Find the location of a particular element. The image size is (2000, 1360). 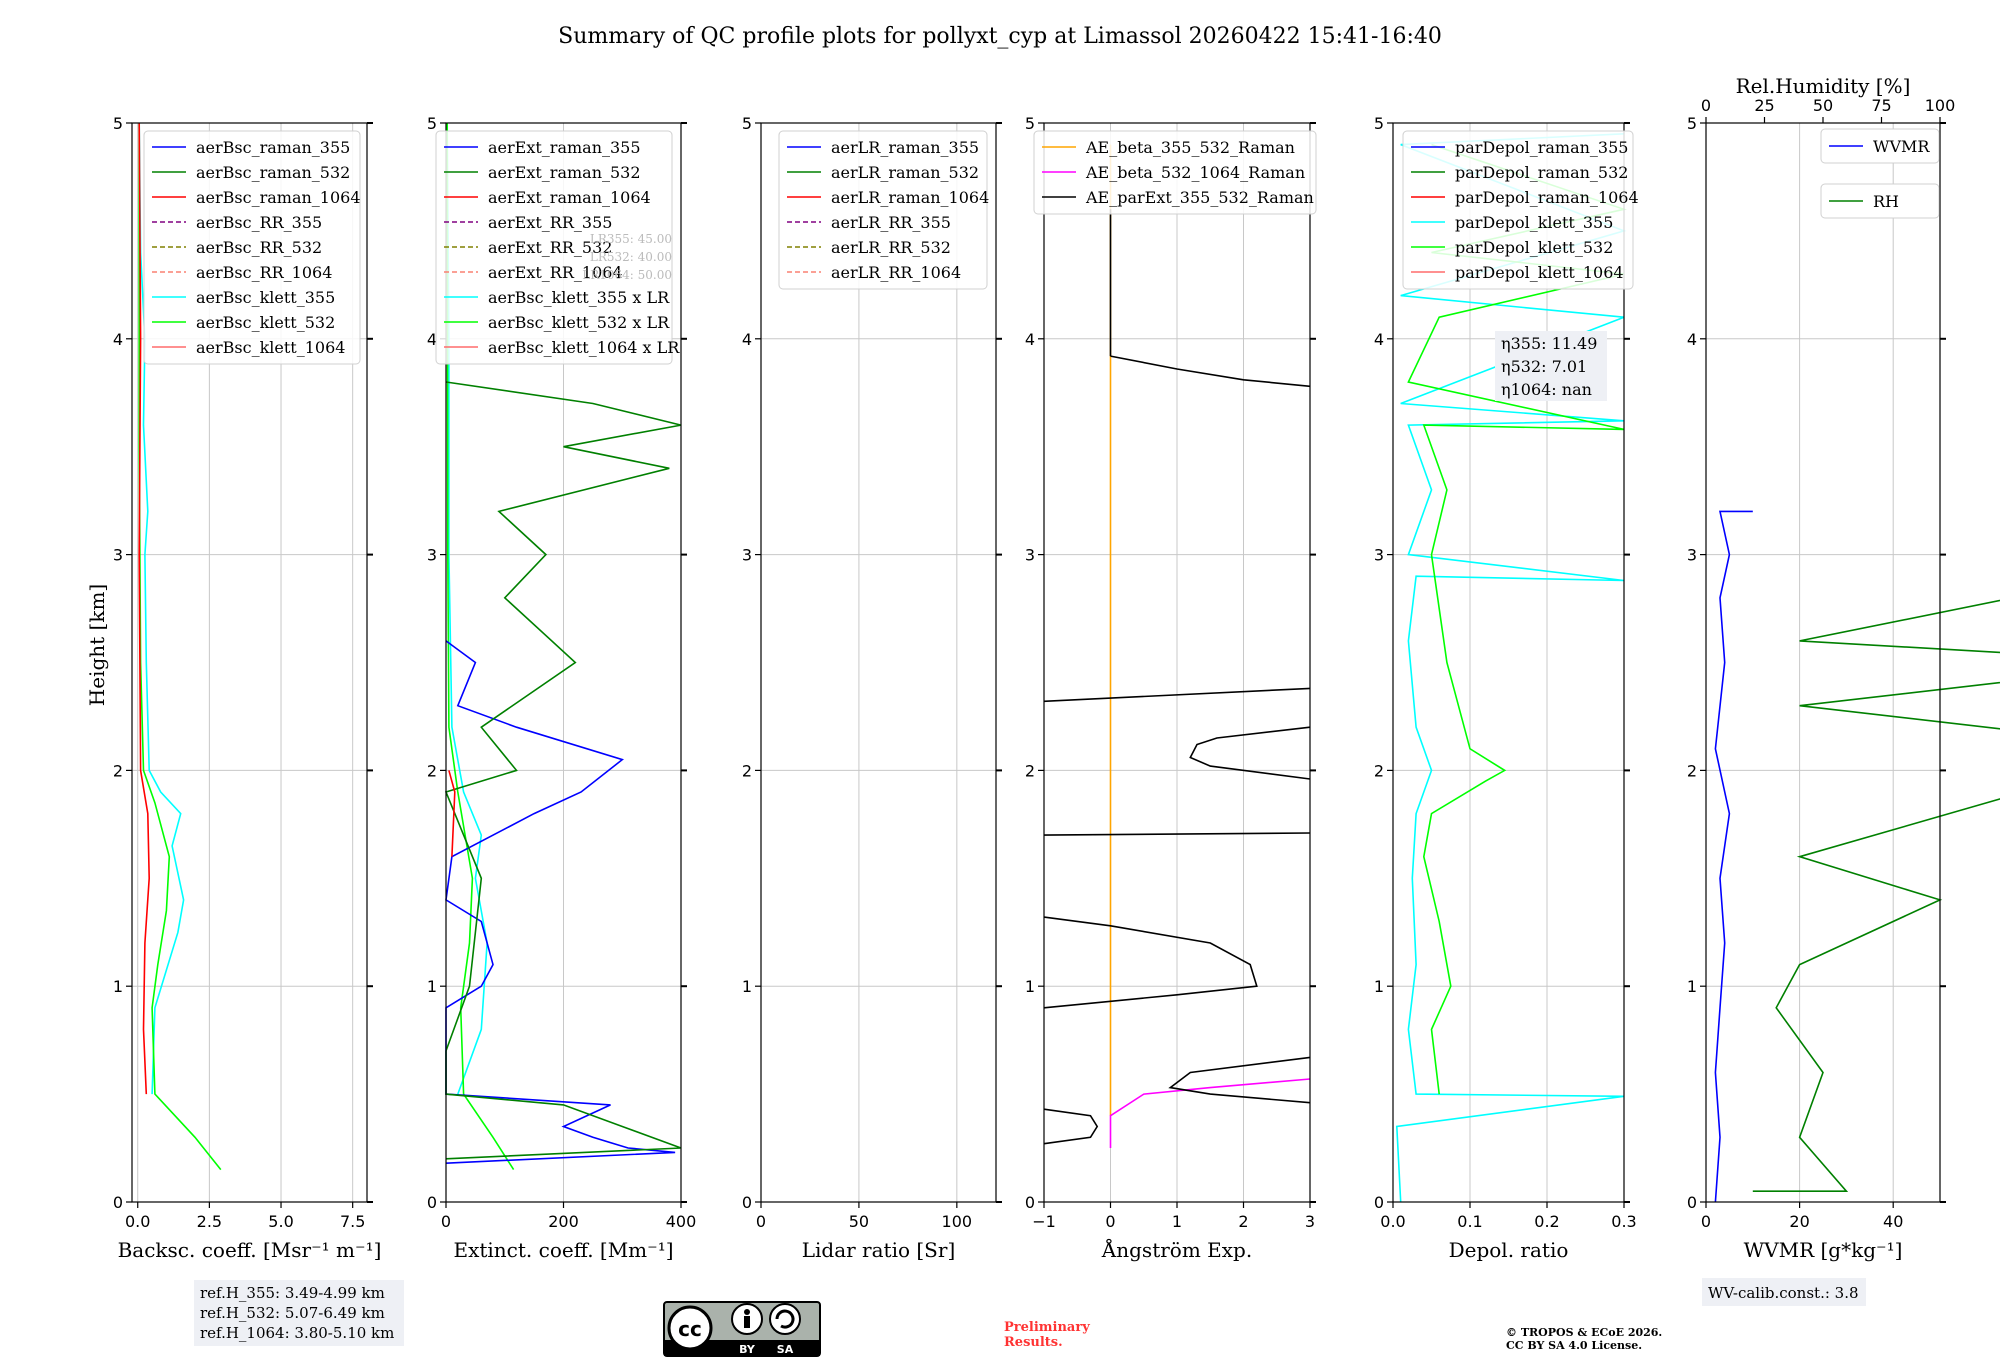

top-x-tick-label: 25 is located at coordinates (1764, 105).